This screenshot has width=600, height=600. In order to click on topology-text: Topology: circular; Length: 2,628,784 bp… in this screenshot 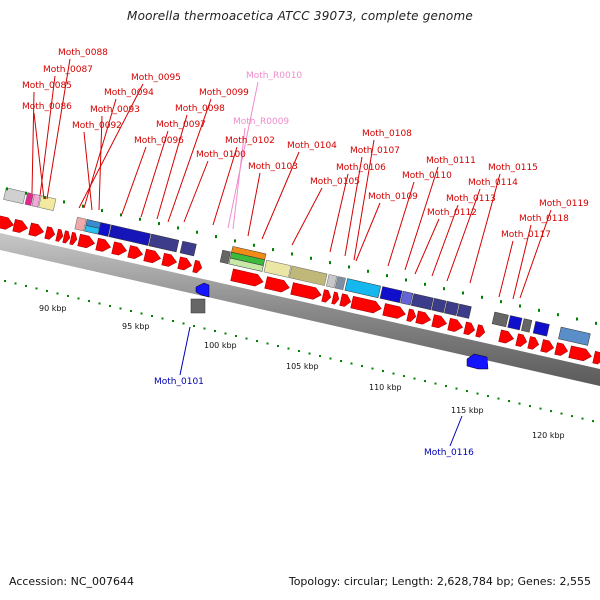, I will do `click(439, 581)`.